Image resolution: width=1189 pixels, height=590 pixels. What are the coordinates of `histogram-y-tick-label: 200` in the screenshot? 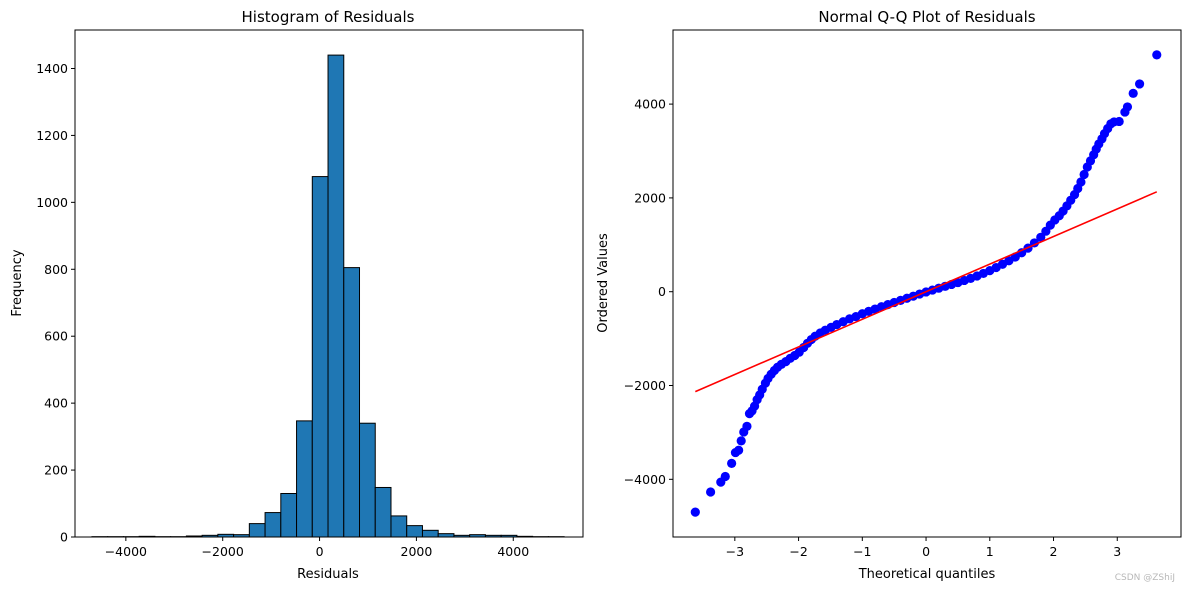 It's located at (56, 470).